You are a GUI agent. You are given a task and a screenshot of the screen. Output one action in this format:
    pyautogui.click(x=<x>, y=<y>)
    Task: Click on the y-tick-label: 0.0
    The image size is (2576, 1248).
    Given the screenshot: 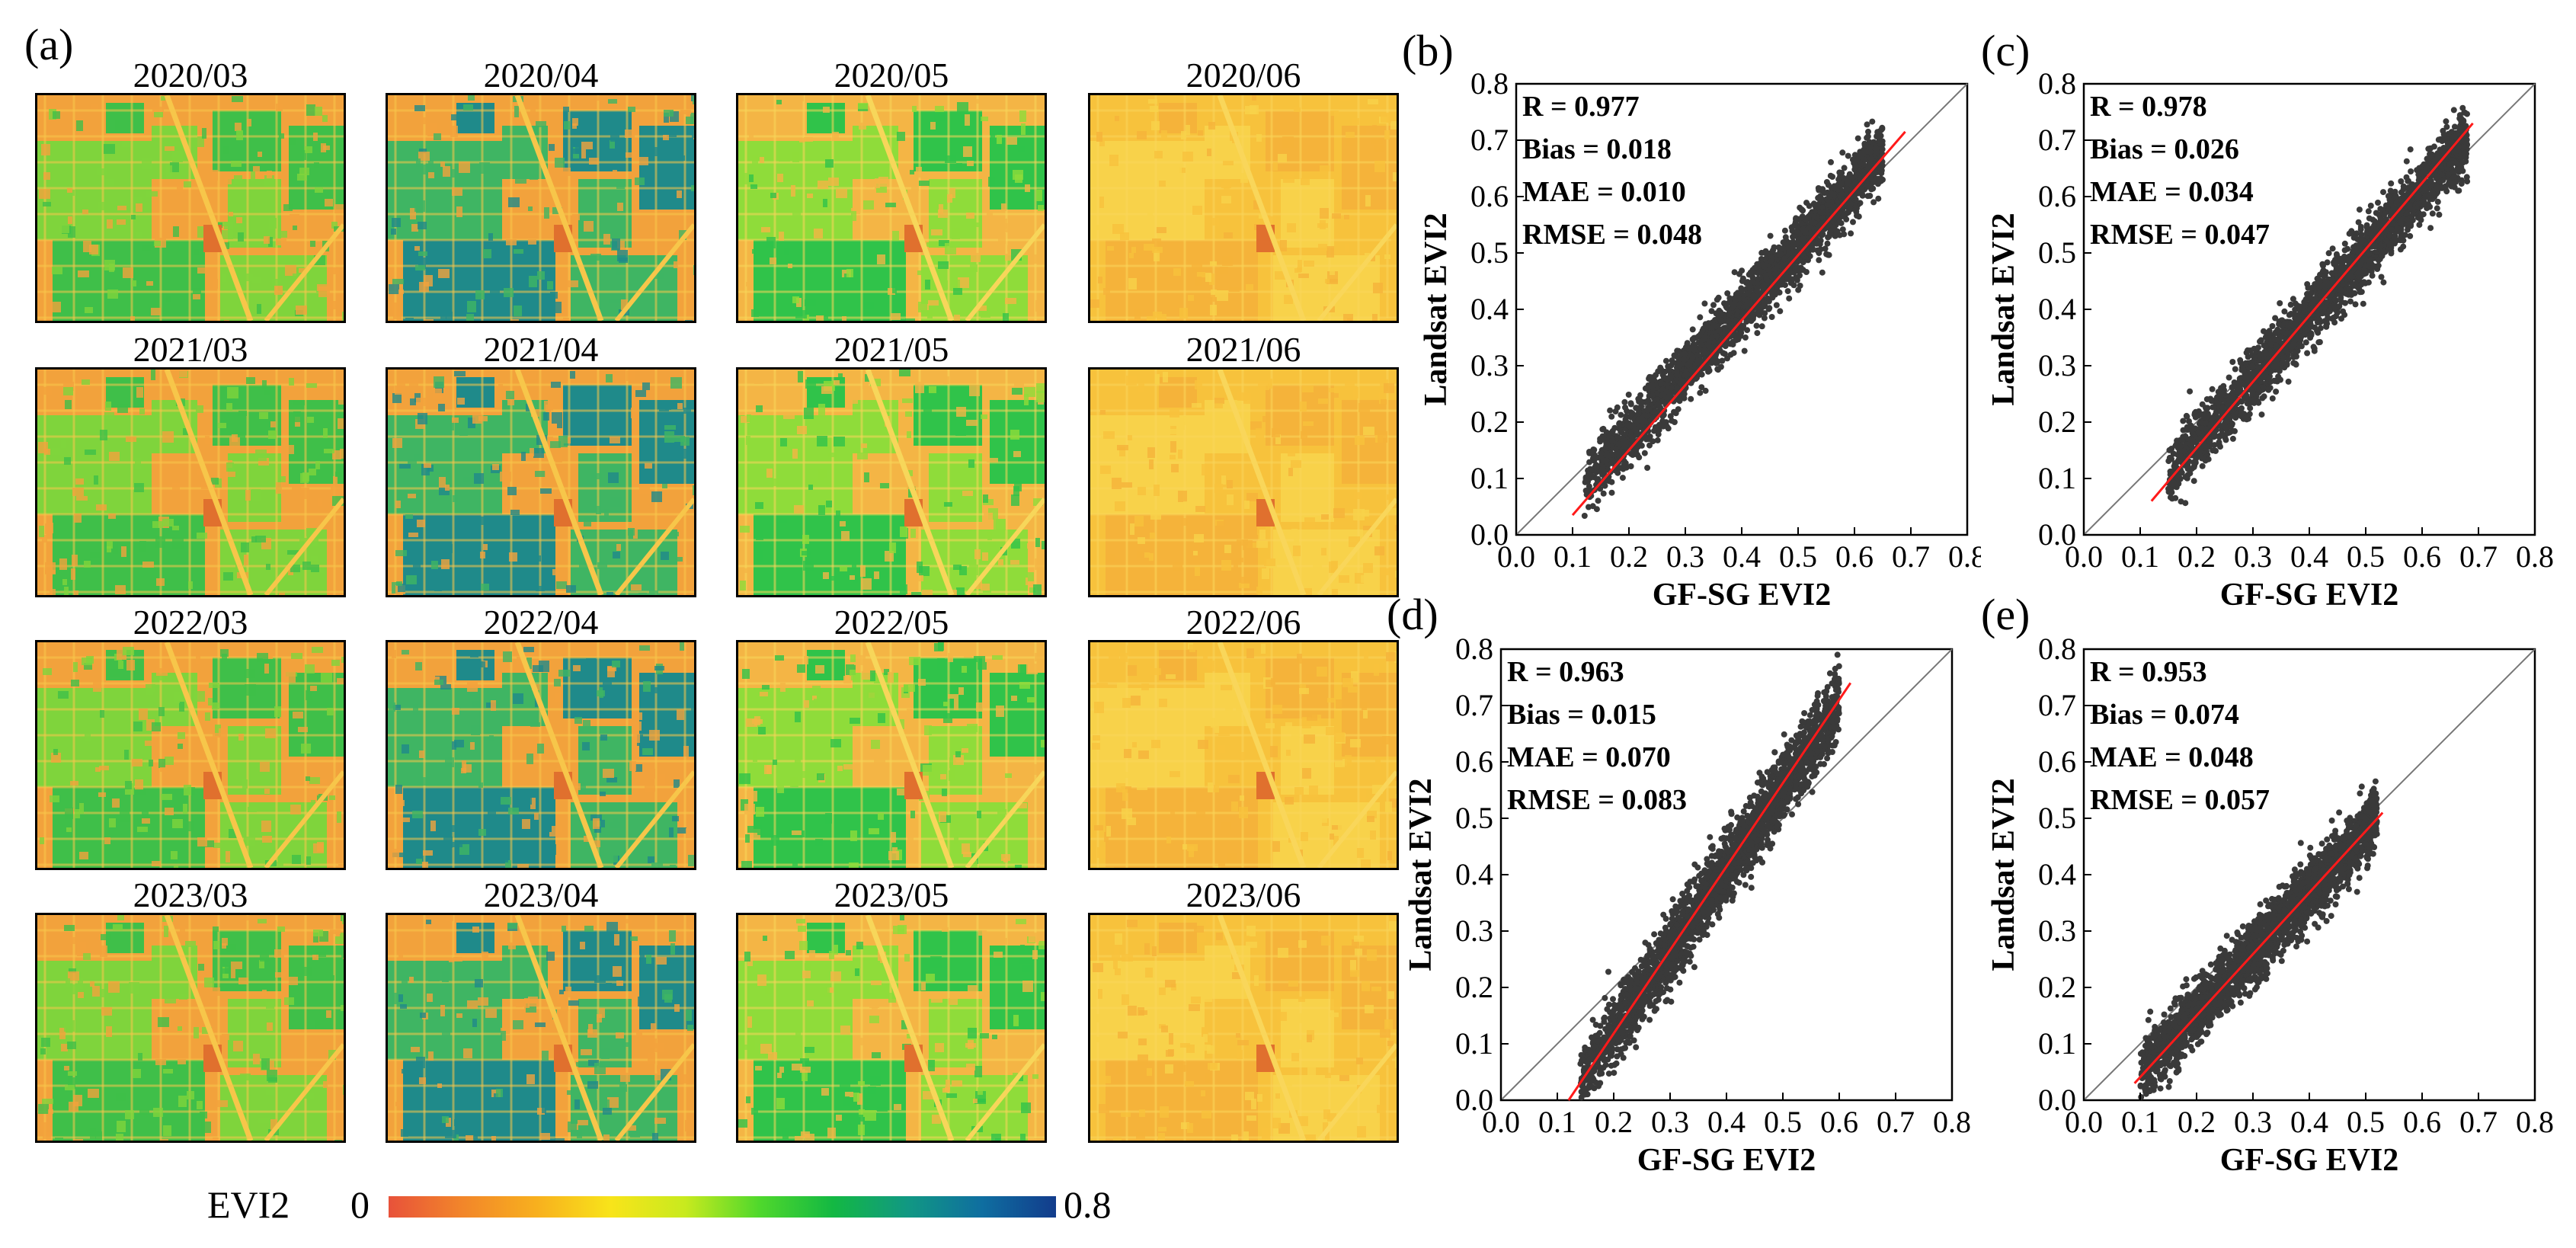 What is the action you would take?
    pyautogui.click(x=1489, y=534)
    